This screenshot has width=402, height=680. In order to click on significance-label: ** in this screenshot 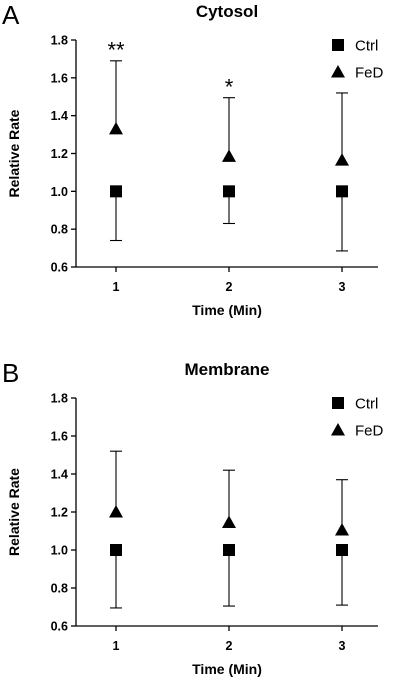, I will do `click(116, 49)`.